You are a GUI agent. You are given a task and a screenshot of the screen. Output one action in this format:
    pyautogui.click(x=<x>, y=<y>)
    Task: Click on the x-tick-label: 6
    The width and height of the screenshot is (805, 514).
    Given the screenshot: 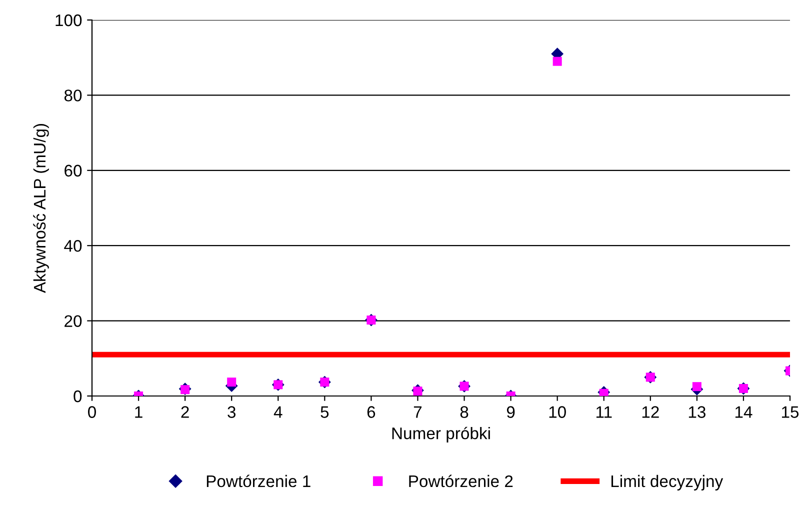 What is the action you would take?
    pyautogui.click(x=371, y=412)
    